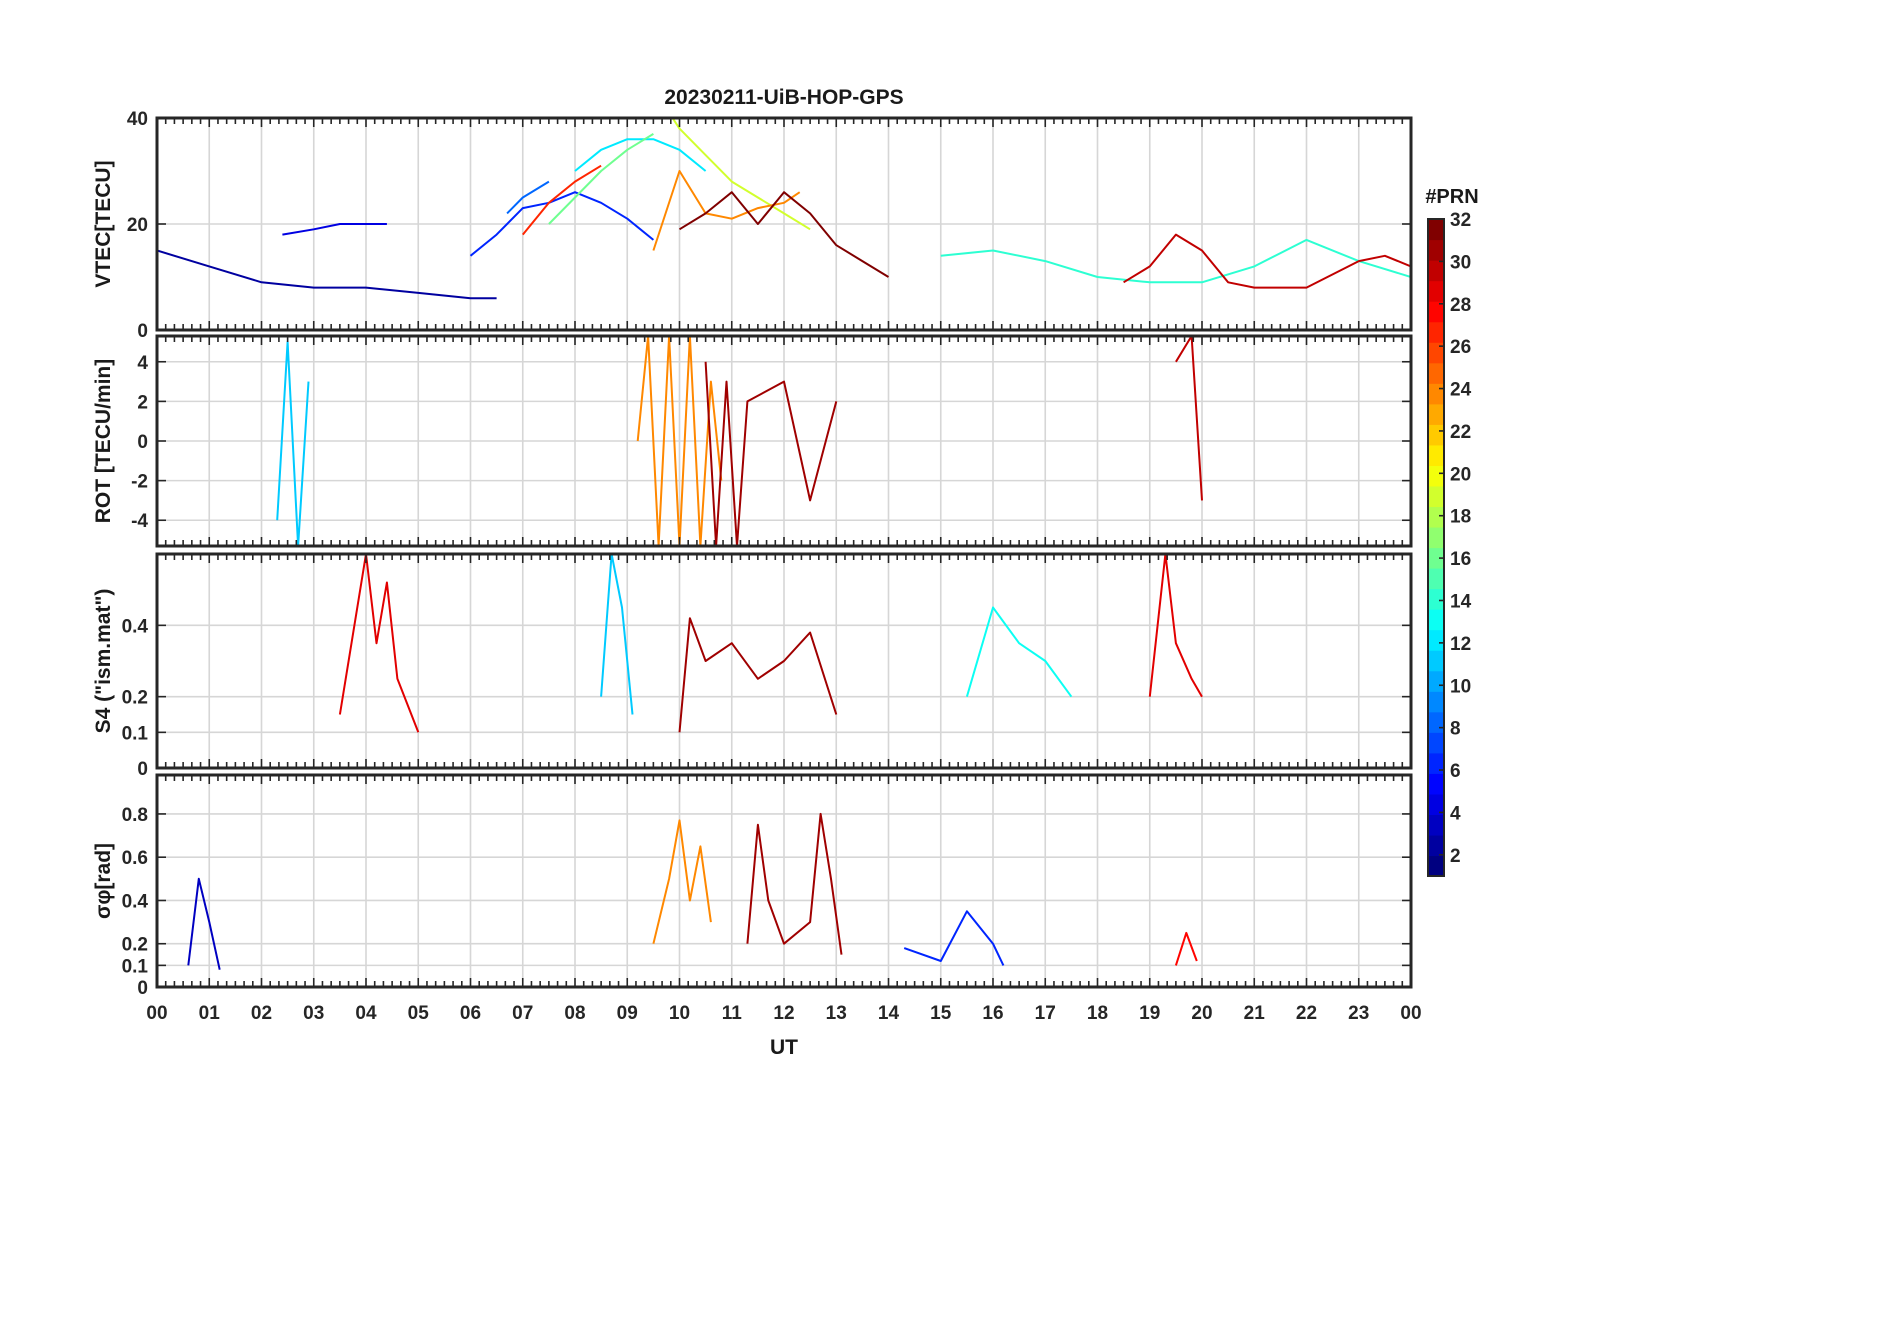 This screenshot has height=1330, width=1902. I want to click on x-tick-label: 23, so click(1358, 1013).